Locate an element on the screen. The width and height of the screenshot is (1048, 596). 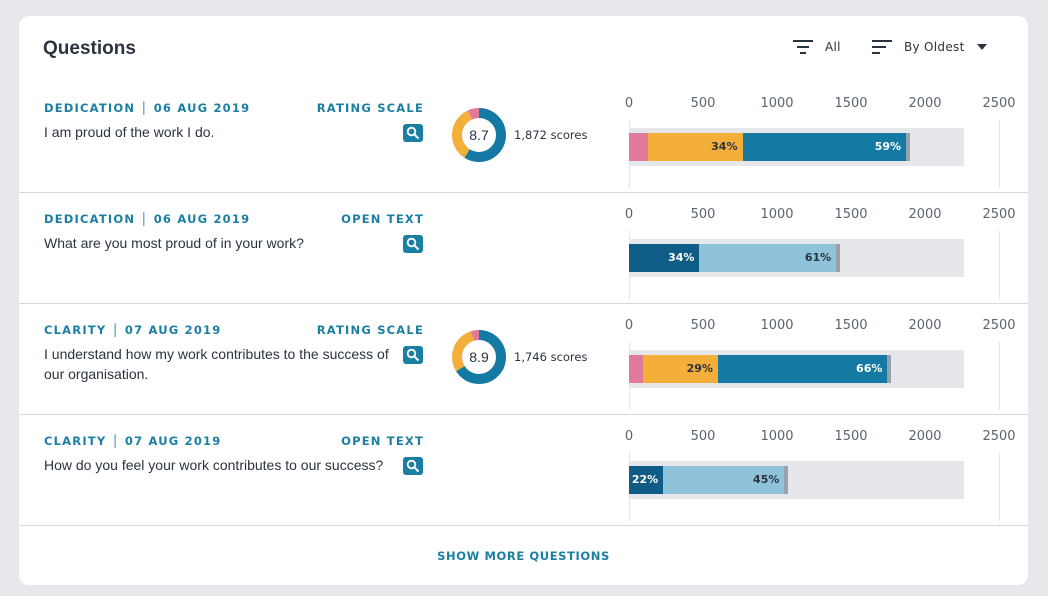
bar-segment-label: 61% is located at coordinates (818, 257).